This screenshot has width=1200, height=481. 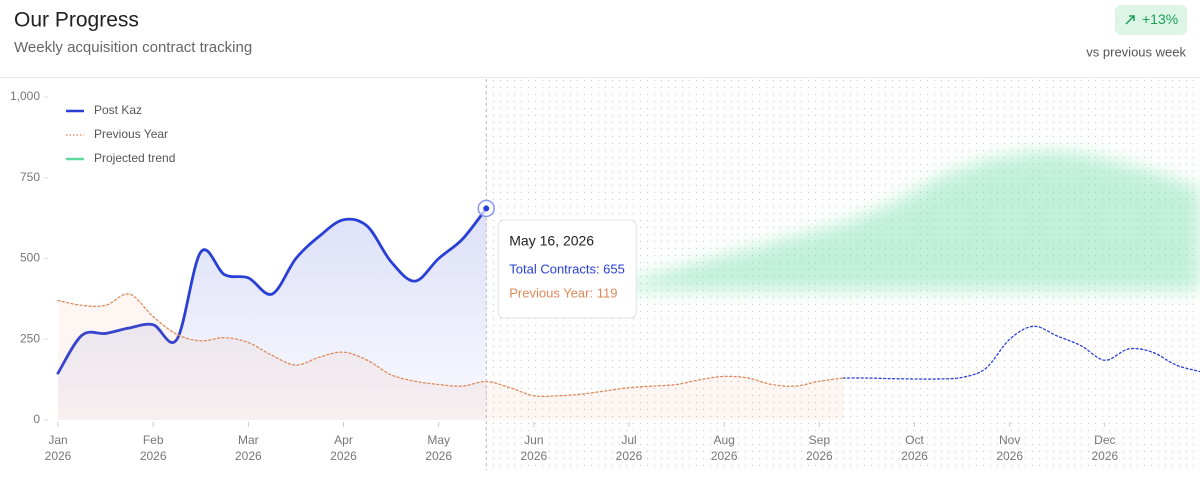 I want to click on badge, so click(x=1151, y=20).